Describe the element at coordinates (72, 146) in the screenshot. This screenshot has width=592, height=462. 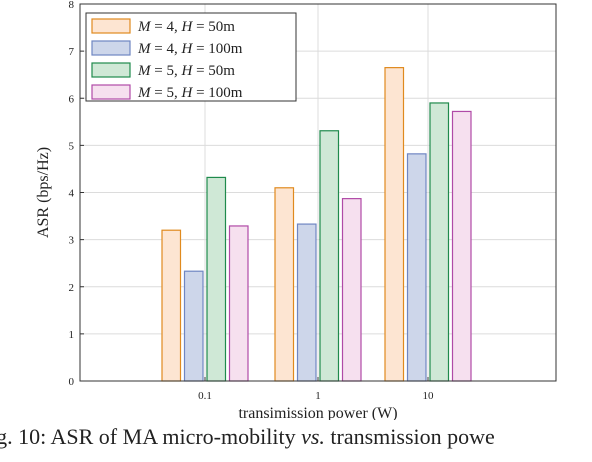
I see `y-tick-label: 5` at that location.